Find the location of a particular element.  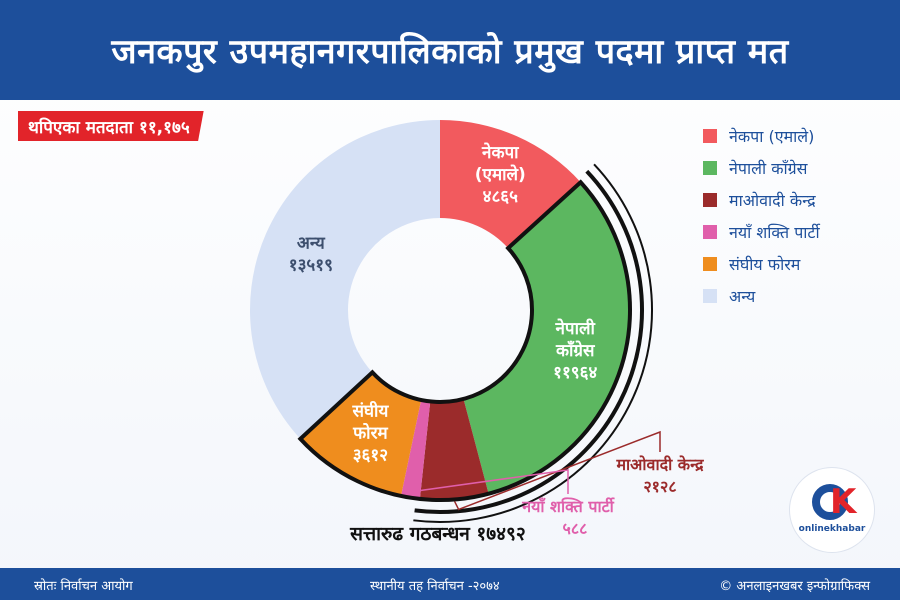

slice-label: ३६१२ is located at coordinates (370, 456).